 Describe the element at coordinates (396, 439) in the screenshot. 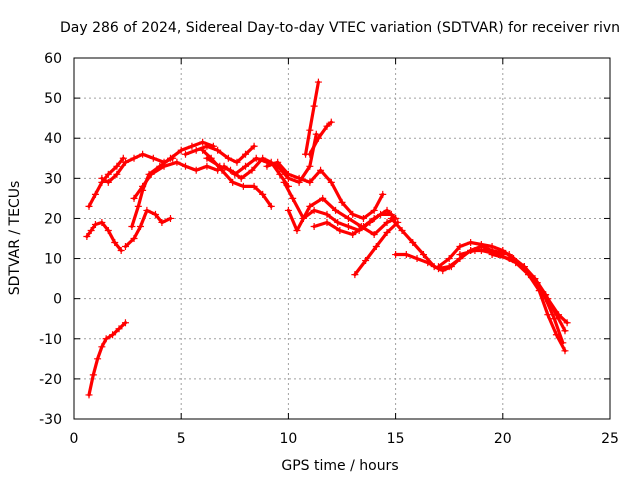

I see `x-tick-label: 15` at that location.